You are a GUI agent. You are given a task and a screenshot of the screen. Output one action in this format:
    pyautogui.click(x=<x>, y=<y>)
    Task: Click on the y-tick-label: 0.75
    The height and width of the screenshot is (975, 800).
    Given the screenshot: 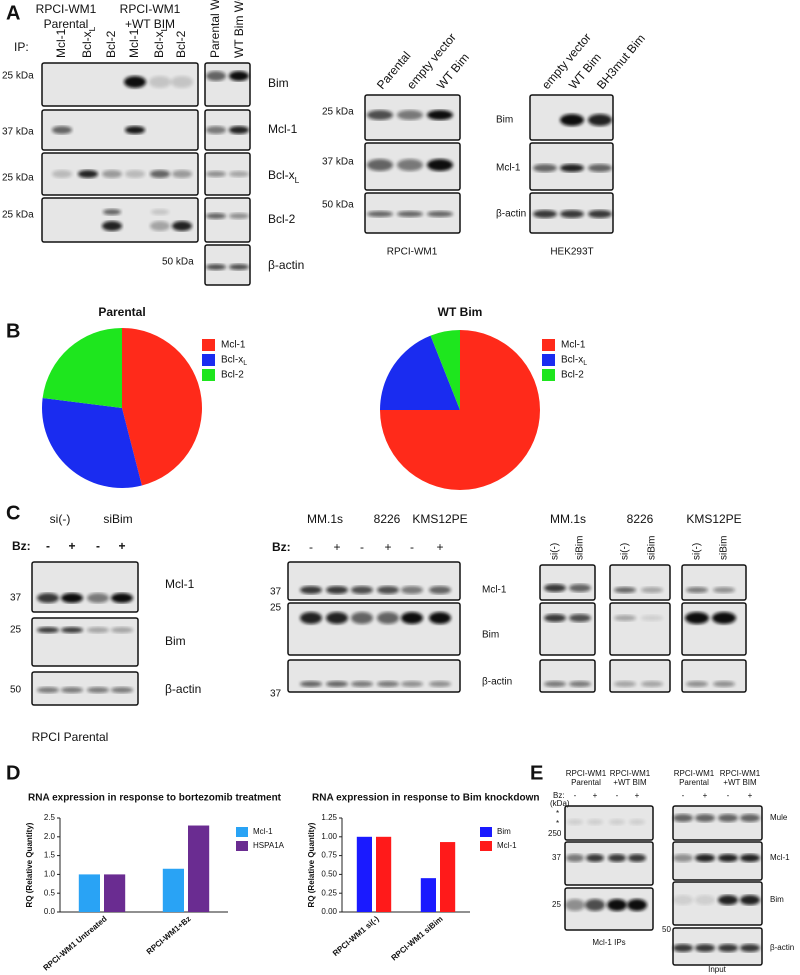 What is the action you would take?
    pyautogui.click(x=329, y=855)
    